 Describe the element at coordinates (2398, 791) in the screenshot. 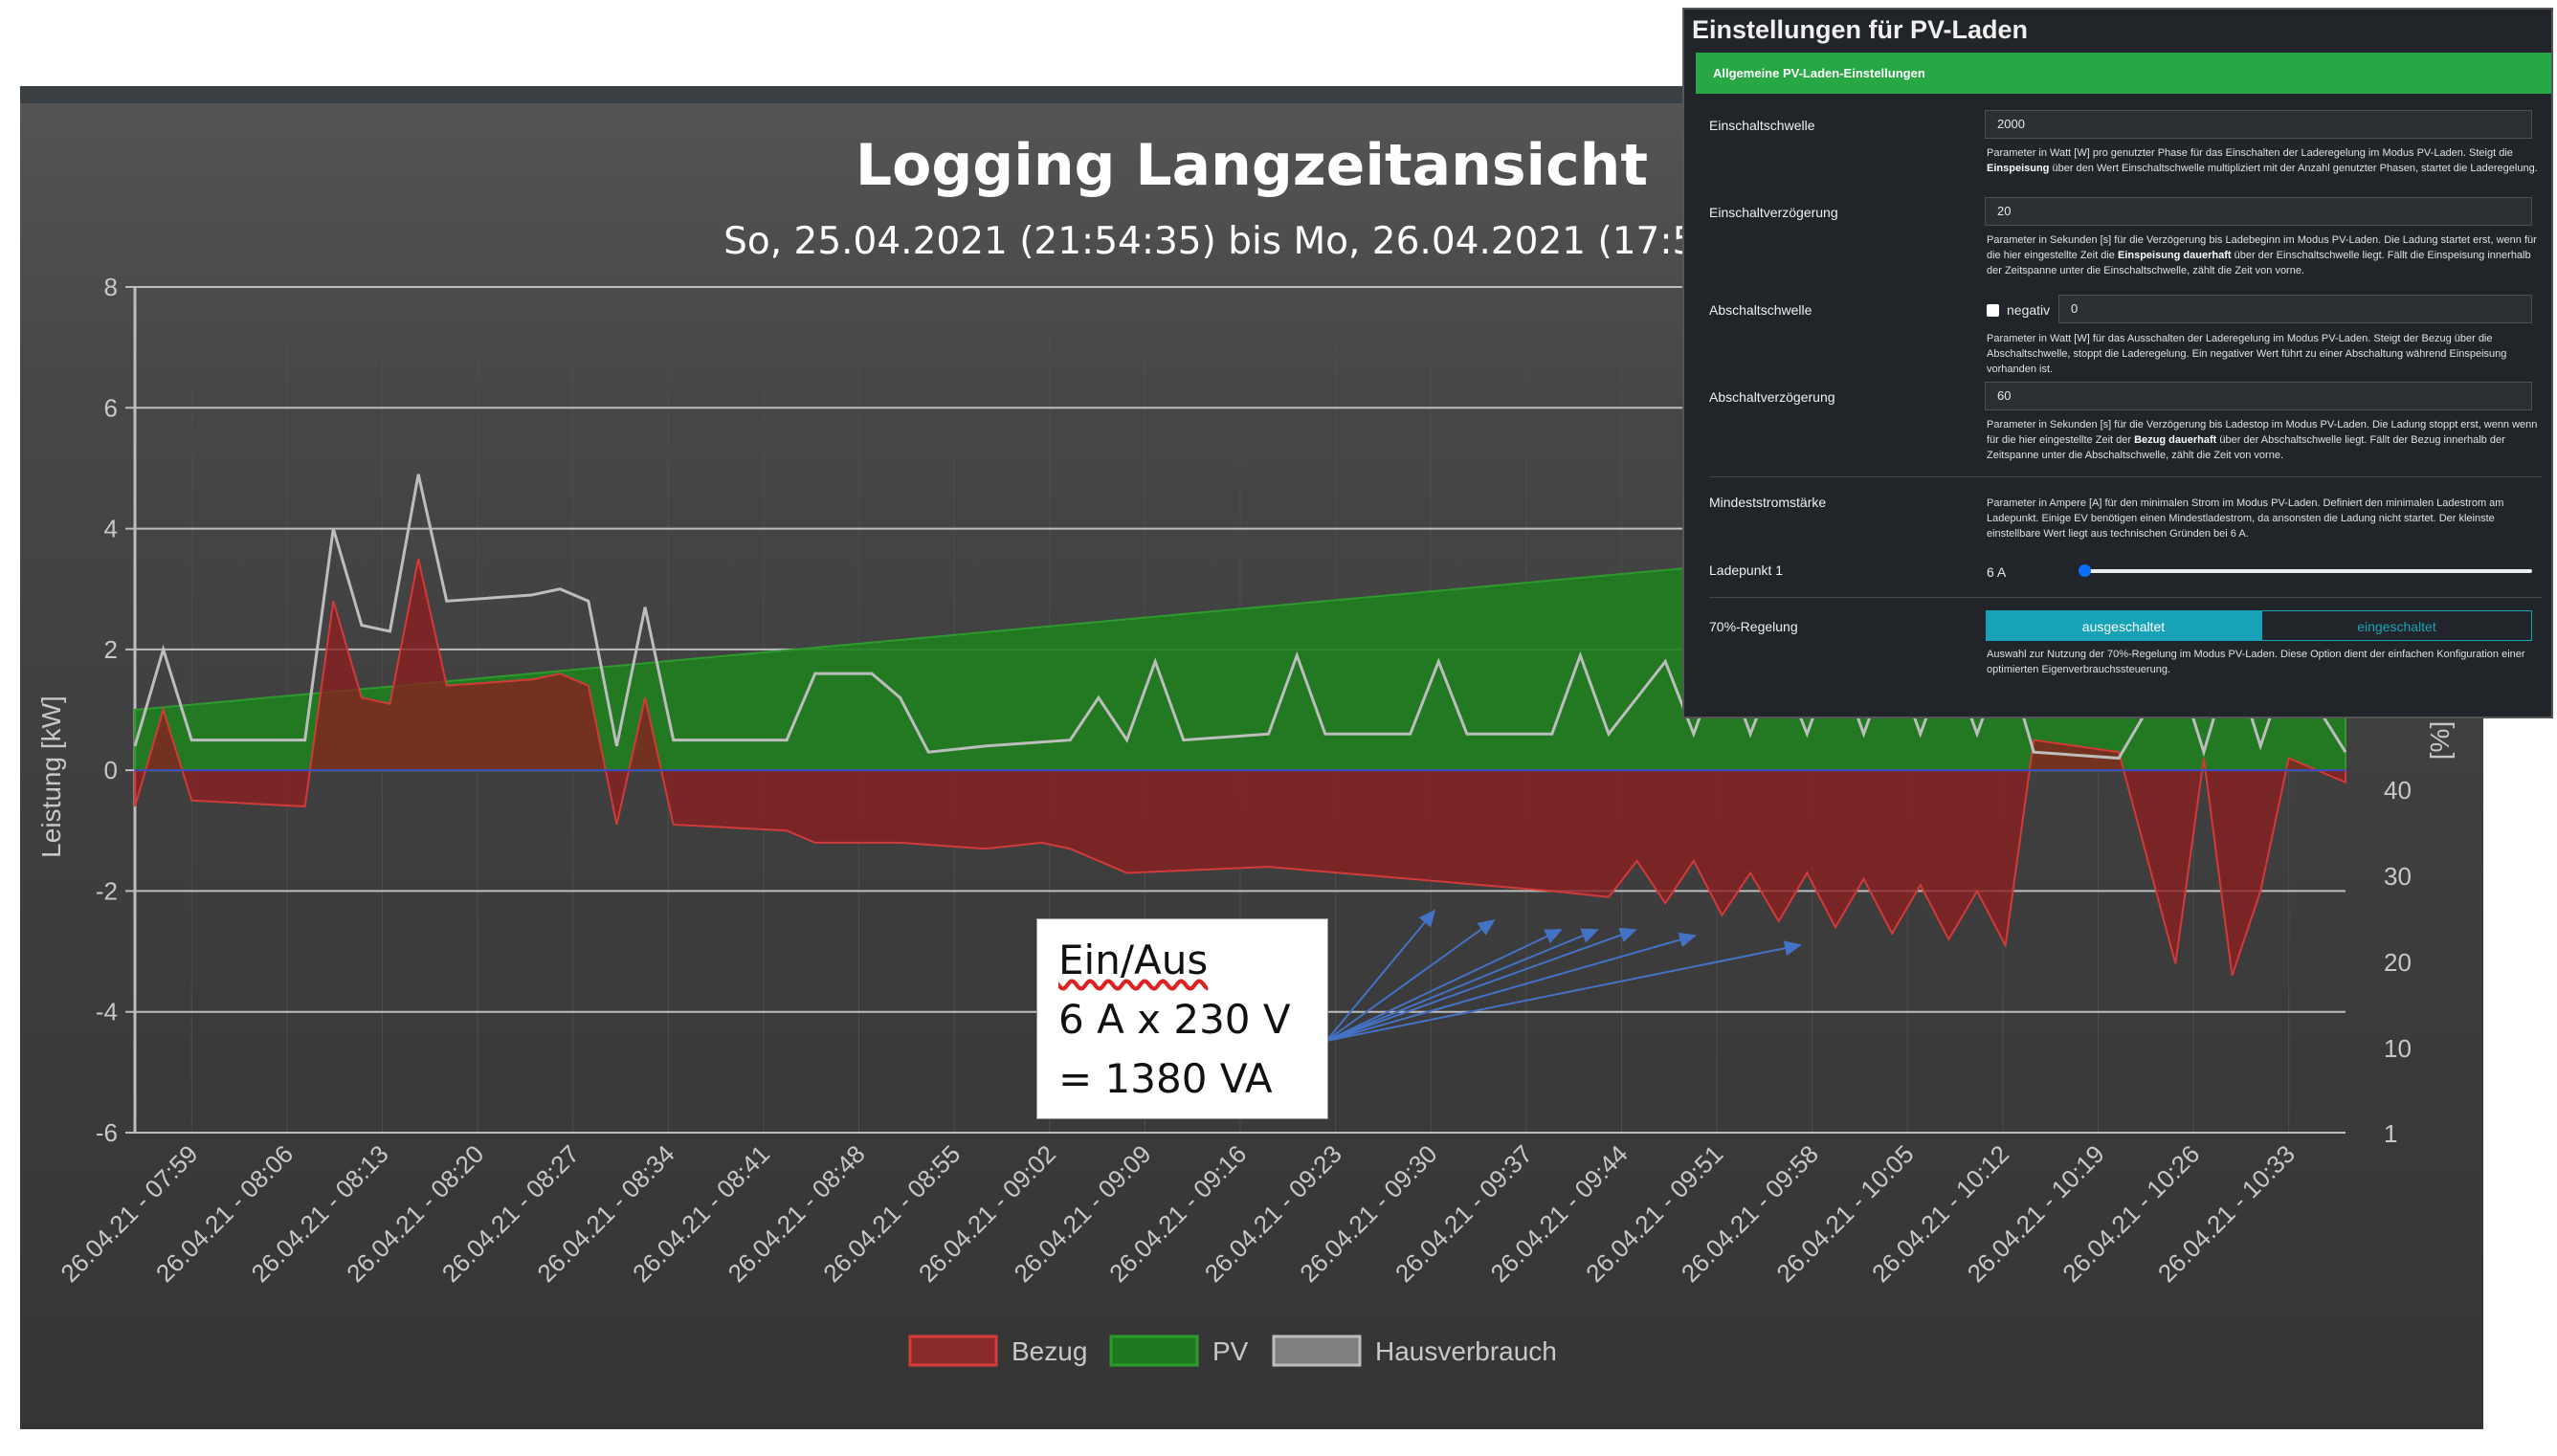

I see `y2-tick-label: 40` at that location.